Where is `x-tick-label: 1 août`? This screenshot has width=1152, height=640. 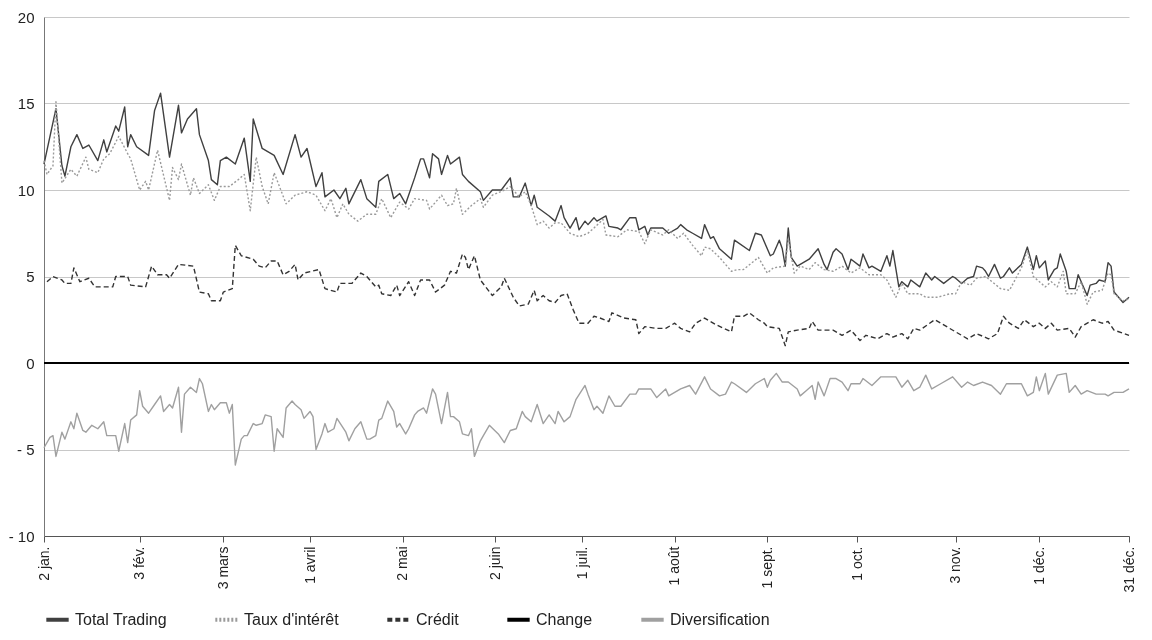
x-tick-label: 1 août is located at coordinates (674, 566).